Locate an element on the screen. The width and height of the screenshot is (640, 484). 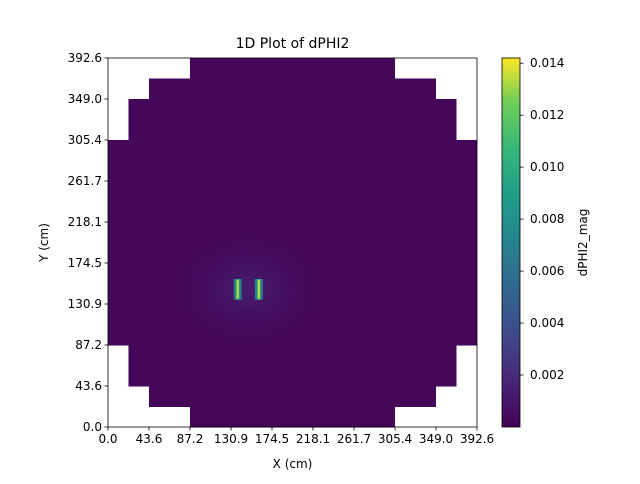
colorbar-ticks: 0.002 0.004 0.006 0.008 0.010 0.012 0.014 is located at coordinates (542, 219).